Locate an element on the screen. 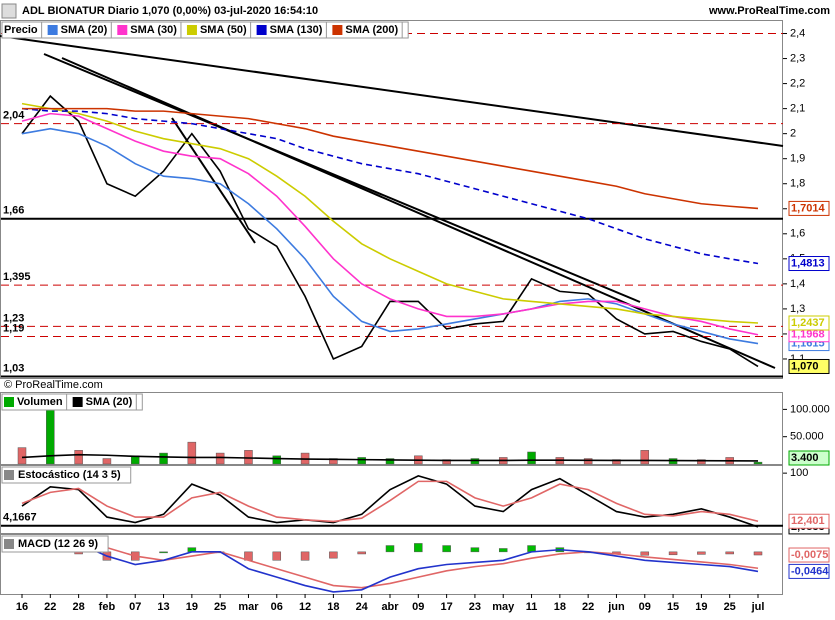  x-tick-label: 16 is located at coordinates (22, 607).